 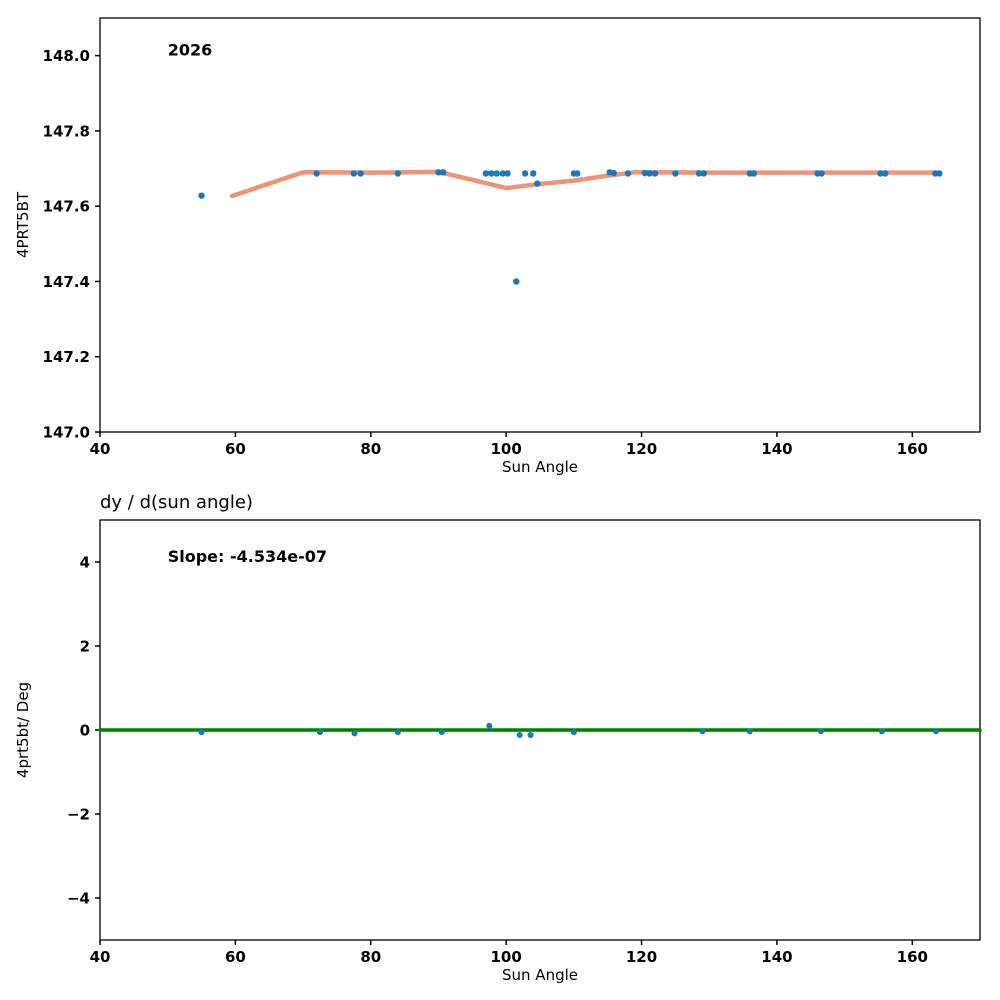 I want to click on y-tick-label: −4, so click(x=78, y=899).